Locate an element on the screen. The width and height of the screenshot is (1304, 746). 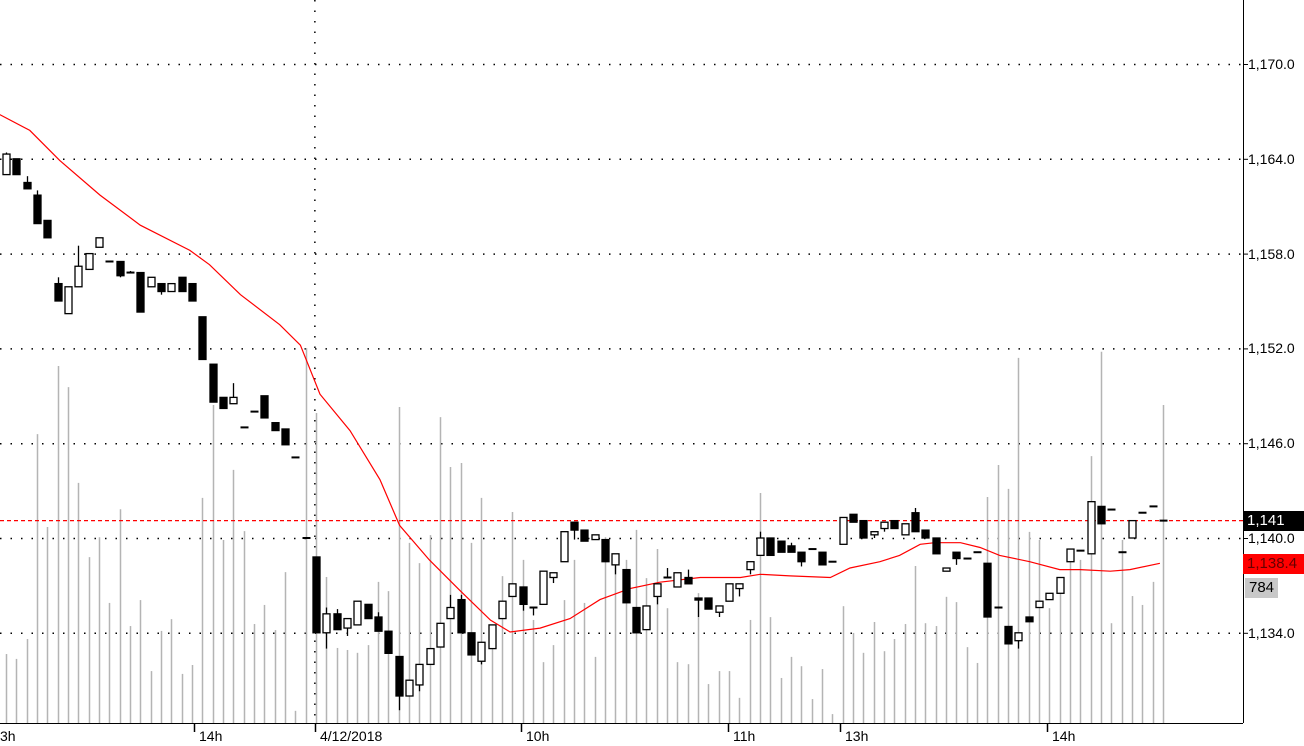
time-tick-label: 11h is located at coordinates (744, 736).